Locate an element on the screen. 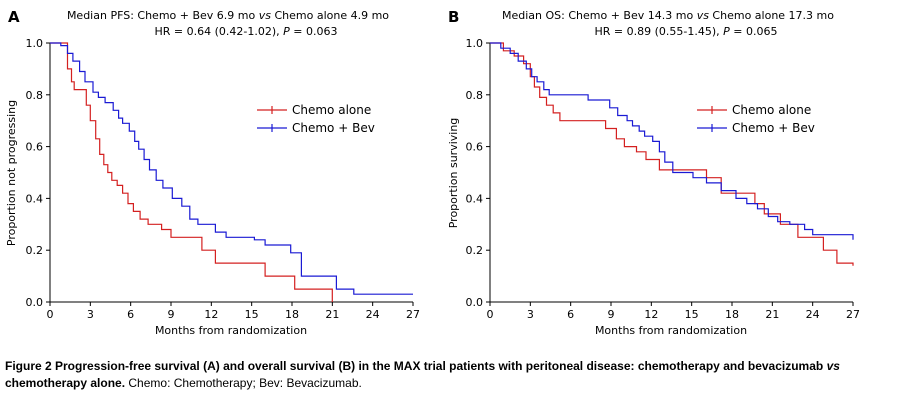 Image resolution: width=900 pixels, height=400 pixels. panel-a-y-axis-title: Proportion not progressing is located at coordinates (11, 173).